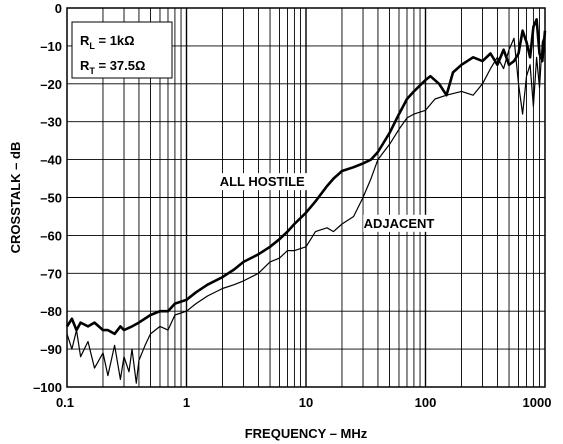 The width and height of the screenshot is (563, 444). What do you see at coordinates (51, 311) in the screenshot?
I see `y-tick-label: –80` at bounding box center [51, 311].